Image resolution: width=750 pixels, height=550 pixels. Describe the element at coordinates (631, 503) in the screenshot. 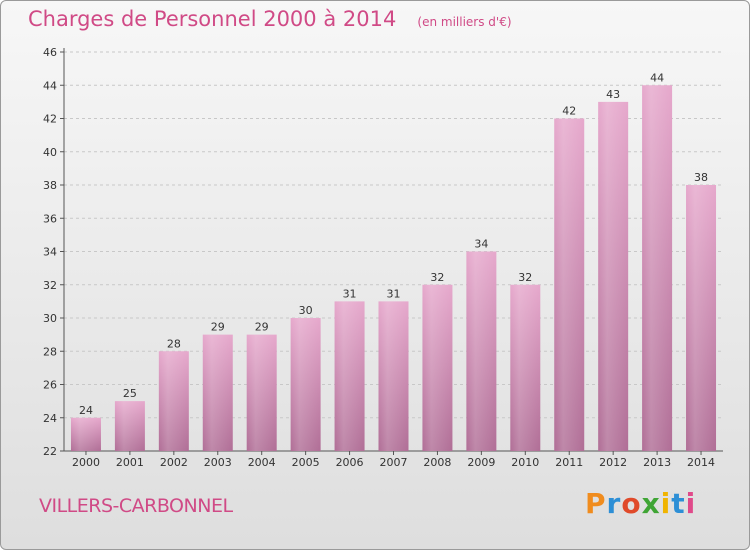

I see `logo-letter: o` at that location.